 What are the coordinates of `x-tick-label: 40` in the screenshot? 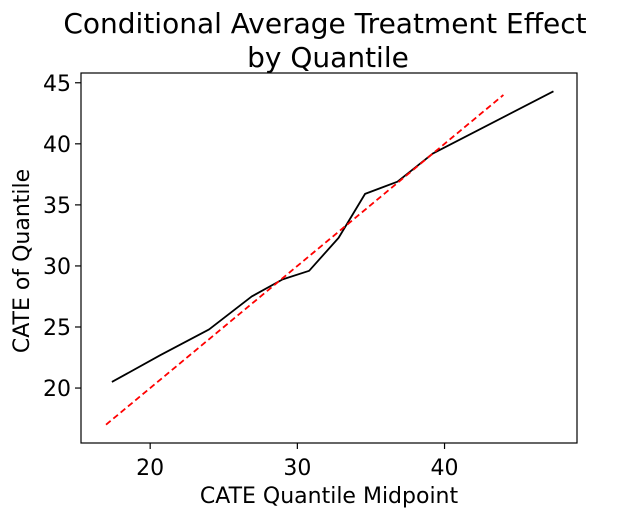 It's located at (445, 468).